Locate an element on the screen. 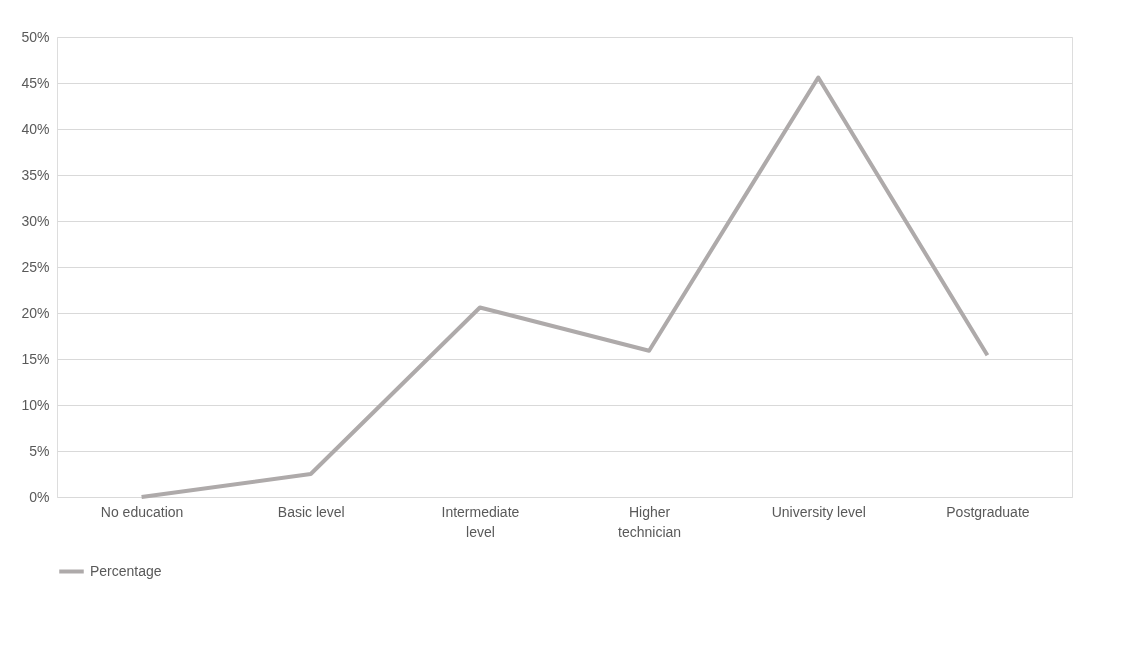  y-tick-label: 25% is located at coordinates (35, 266).